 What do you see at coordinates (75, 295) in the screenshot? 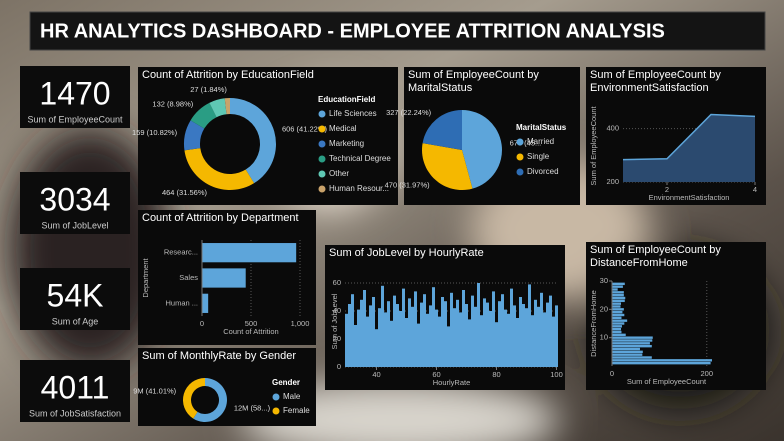
I see `kpi-value: 54K` at bounding box center [75, 295].